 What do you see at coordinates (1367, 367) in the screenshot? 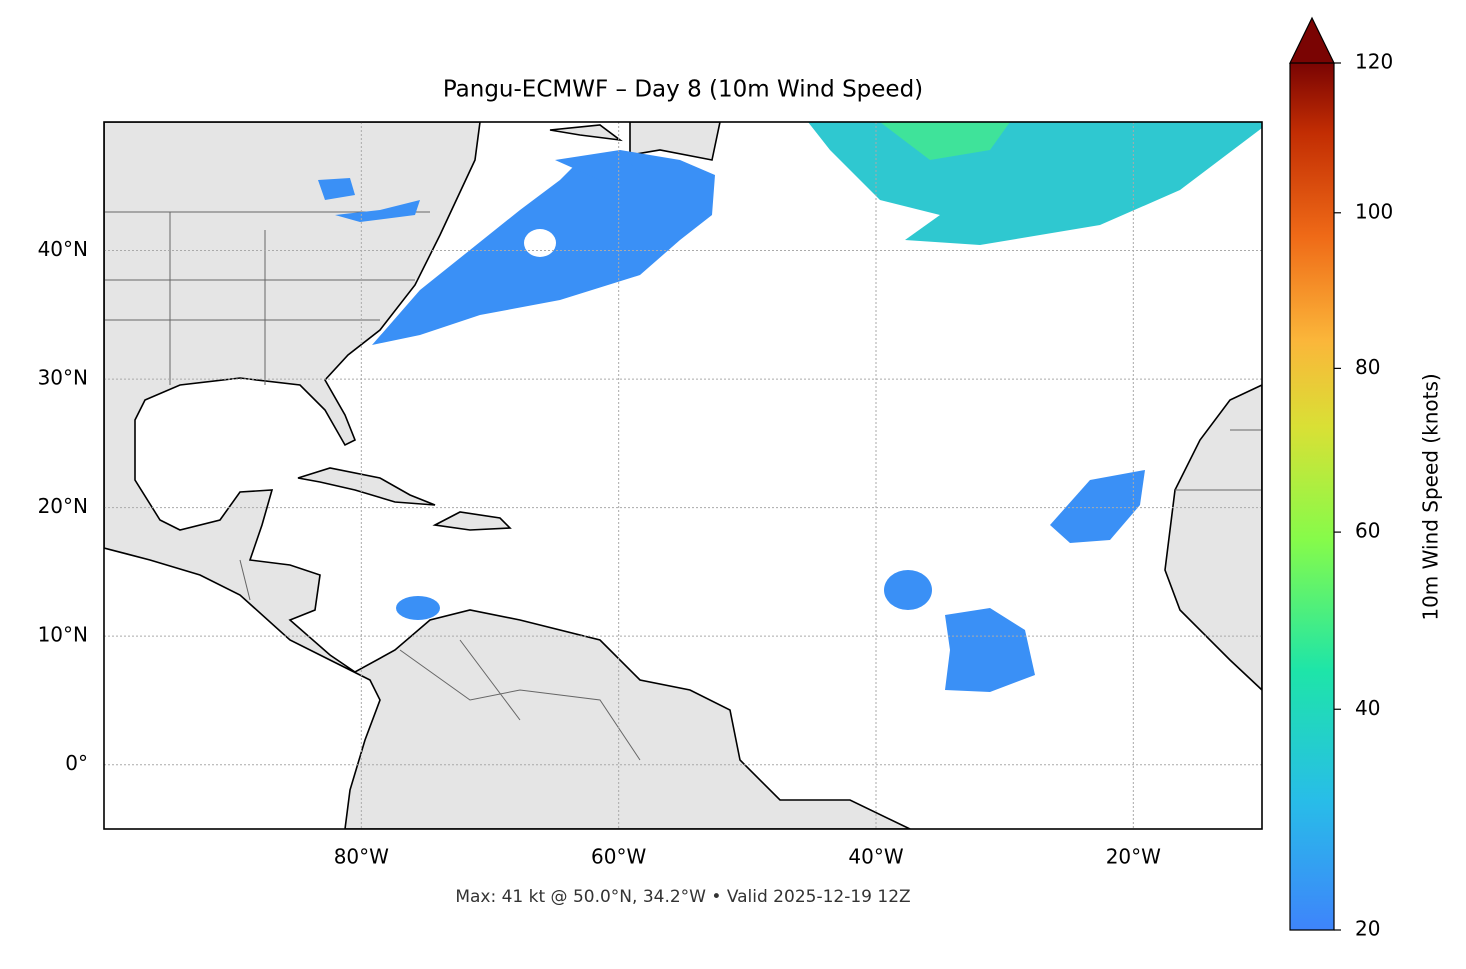
I see `colorbar-tick-label: 80` at bounding box center [1367, 367].